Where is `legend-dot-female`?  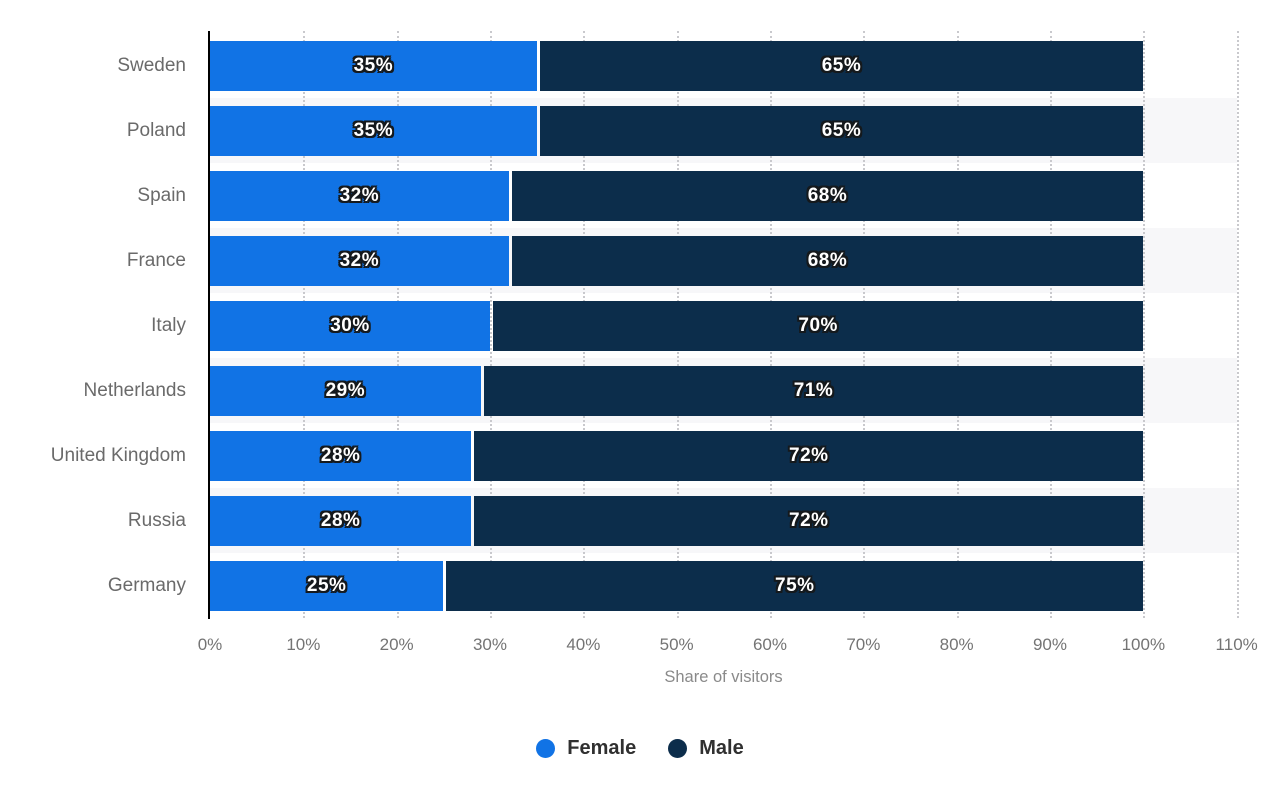
legend-dot-female is located at coordinates (546, 748).